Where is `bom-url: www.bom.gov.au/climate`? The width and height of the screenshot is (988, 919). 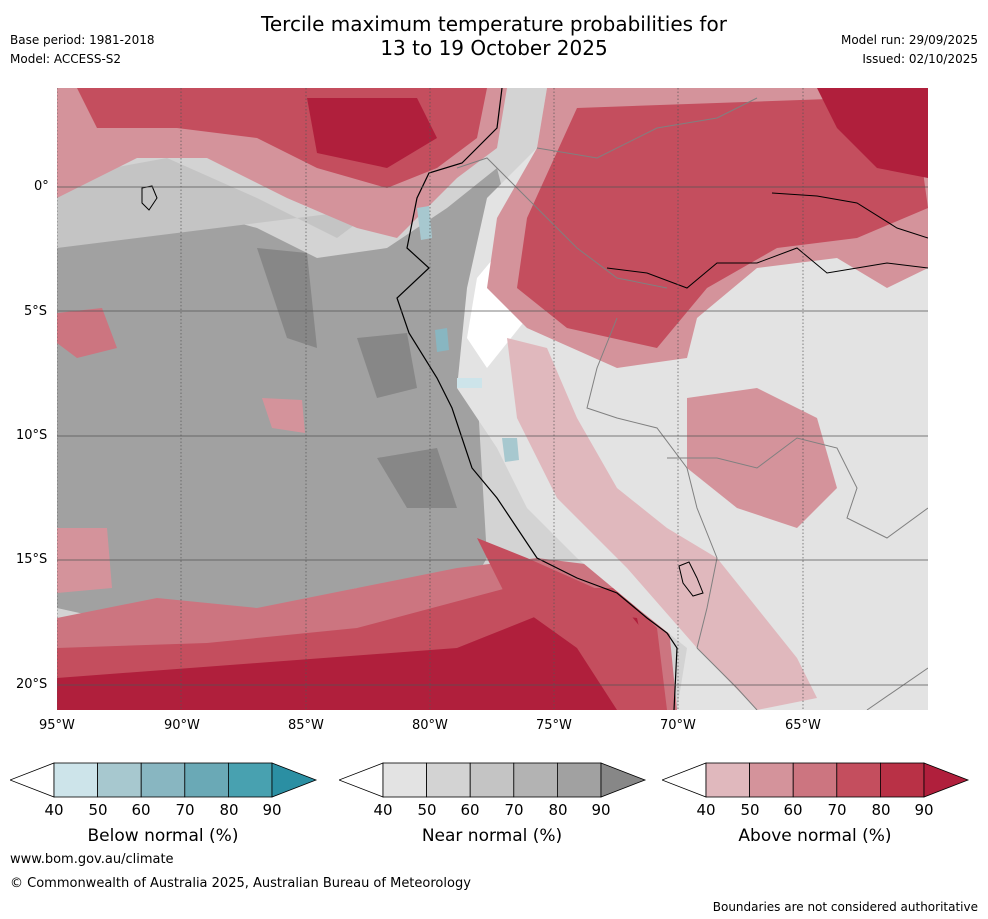
bom-url: www.bom.gov.au/climate is located at coordinates (92, 859).